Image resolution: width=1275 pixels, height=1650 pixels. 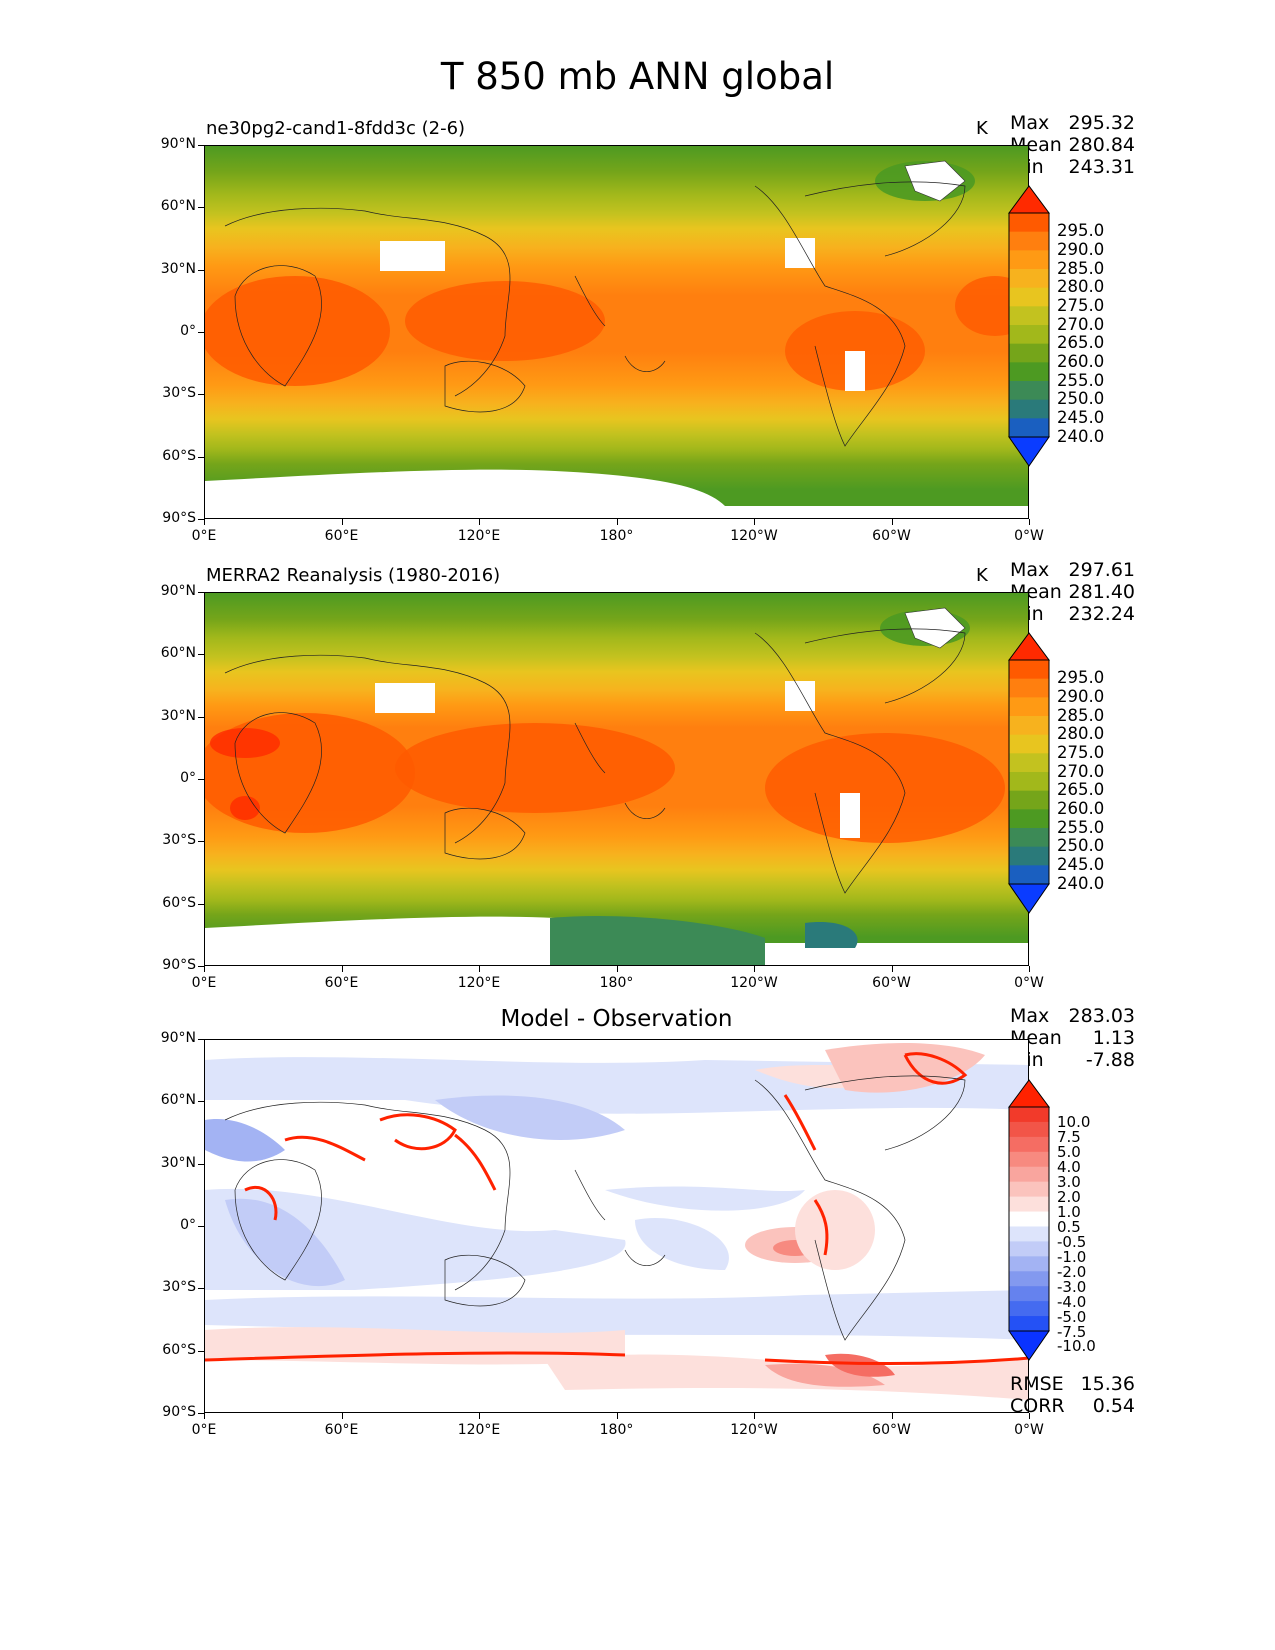 I want to click on colorbar-tick-label: 275.0, so click(x=1081, y=305).